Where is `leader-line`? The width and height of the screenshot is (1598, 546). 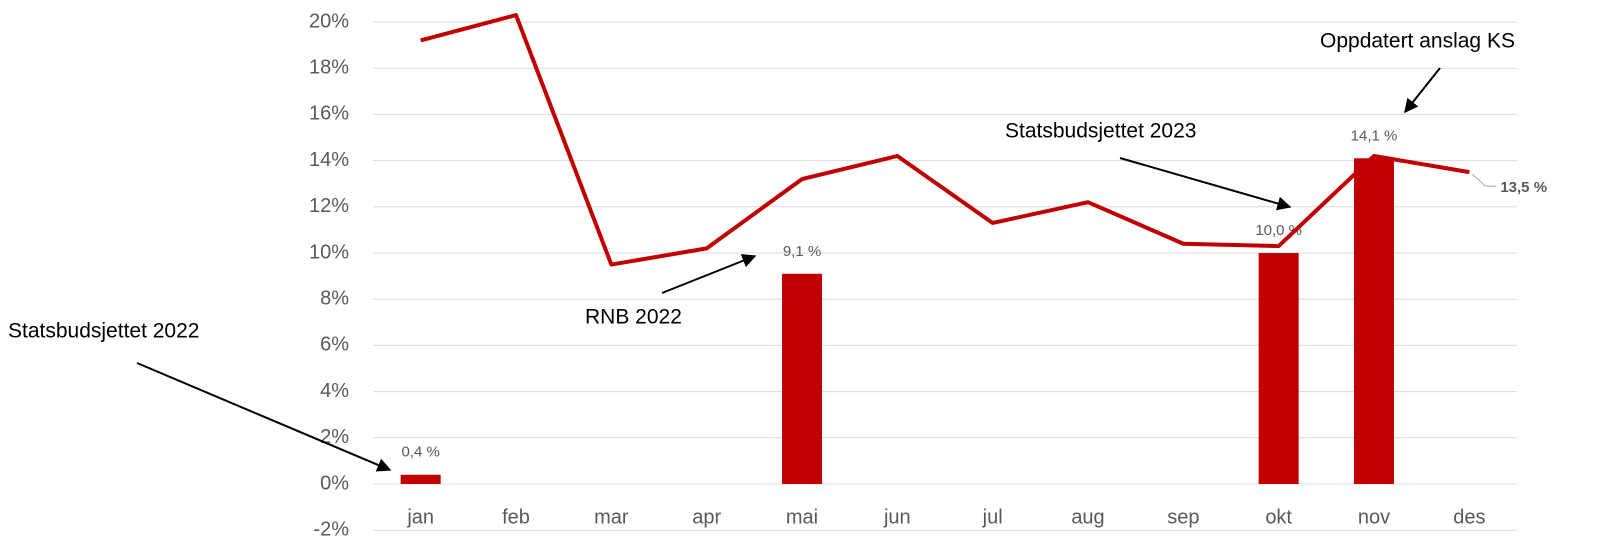 leader-line is located at coordinates (1484, 180).